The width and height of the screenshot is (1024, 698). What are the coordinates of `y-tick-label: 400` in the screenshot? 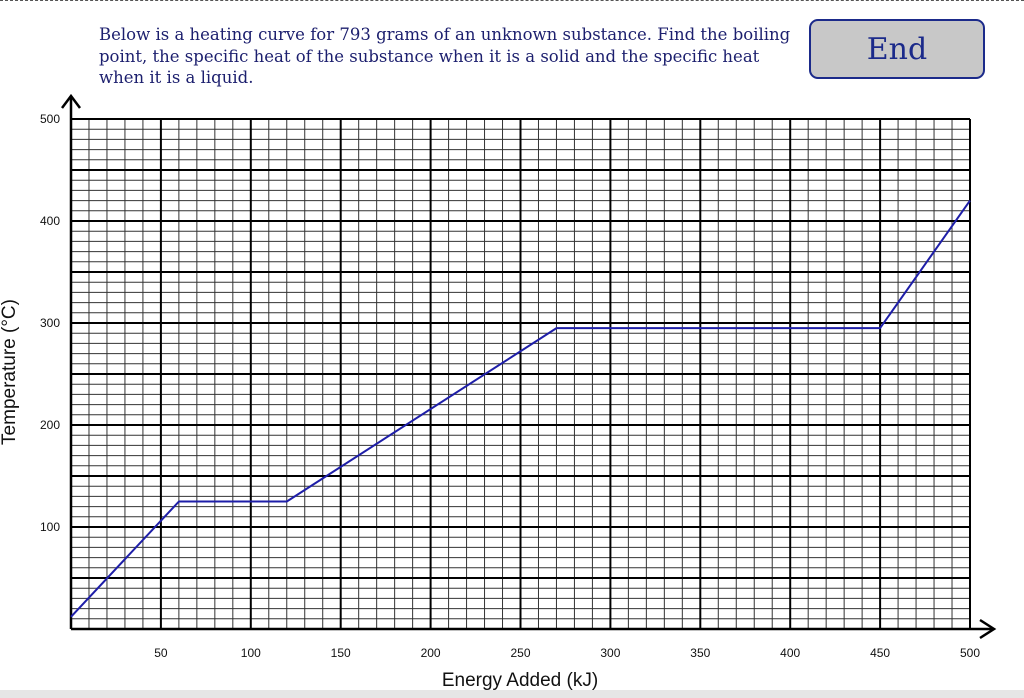 It's located at (50, 221).